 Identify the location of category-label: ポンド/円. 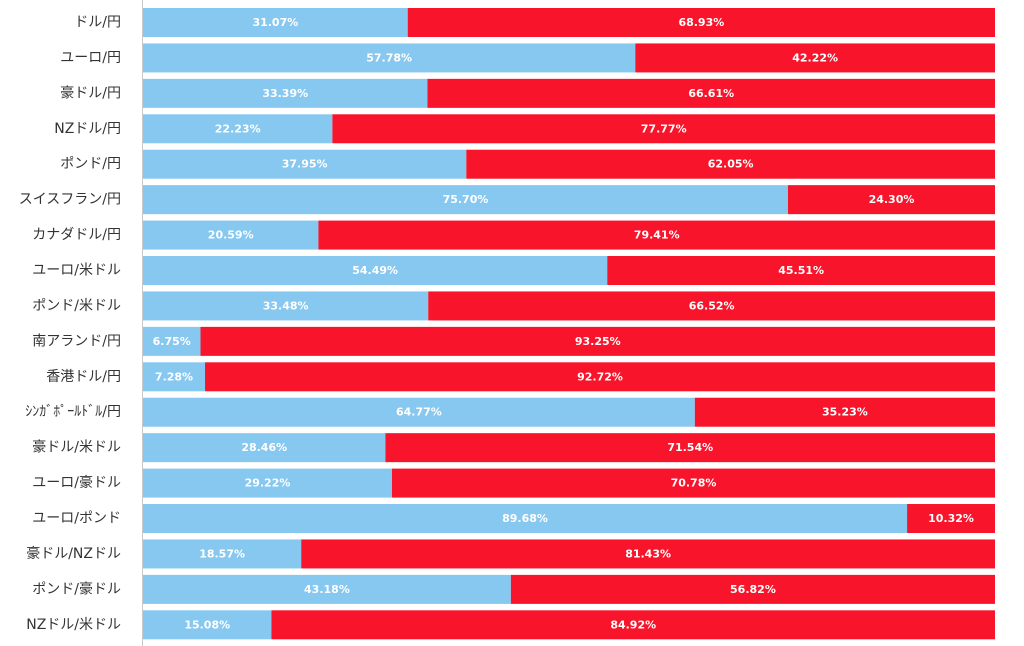
(90, 164).